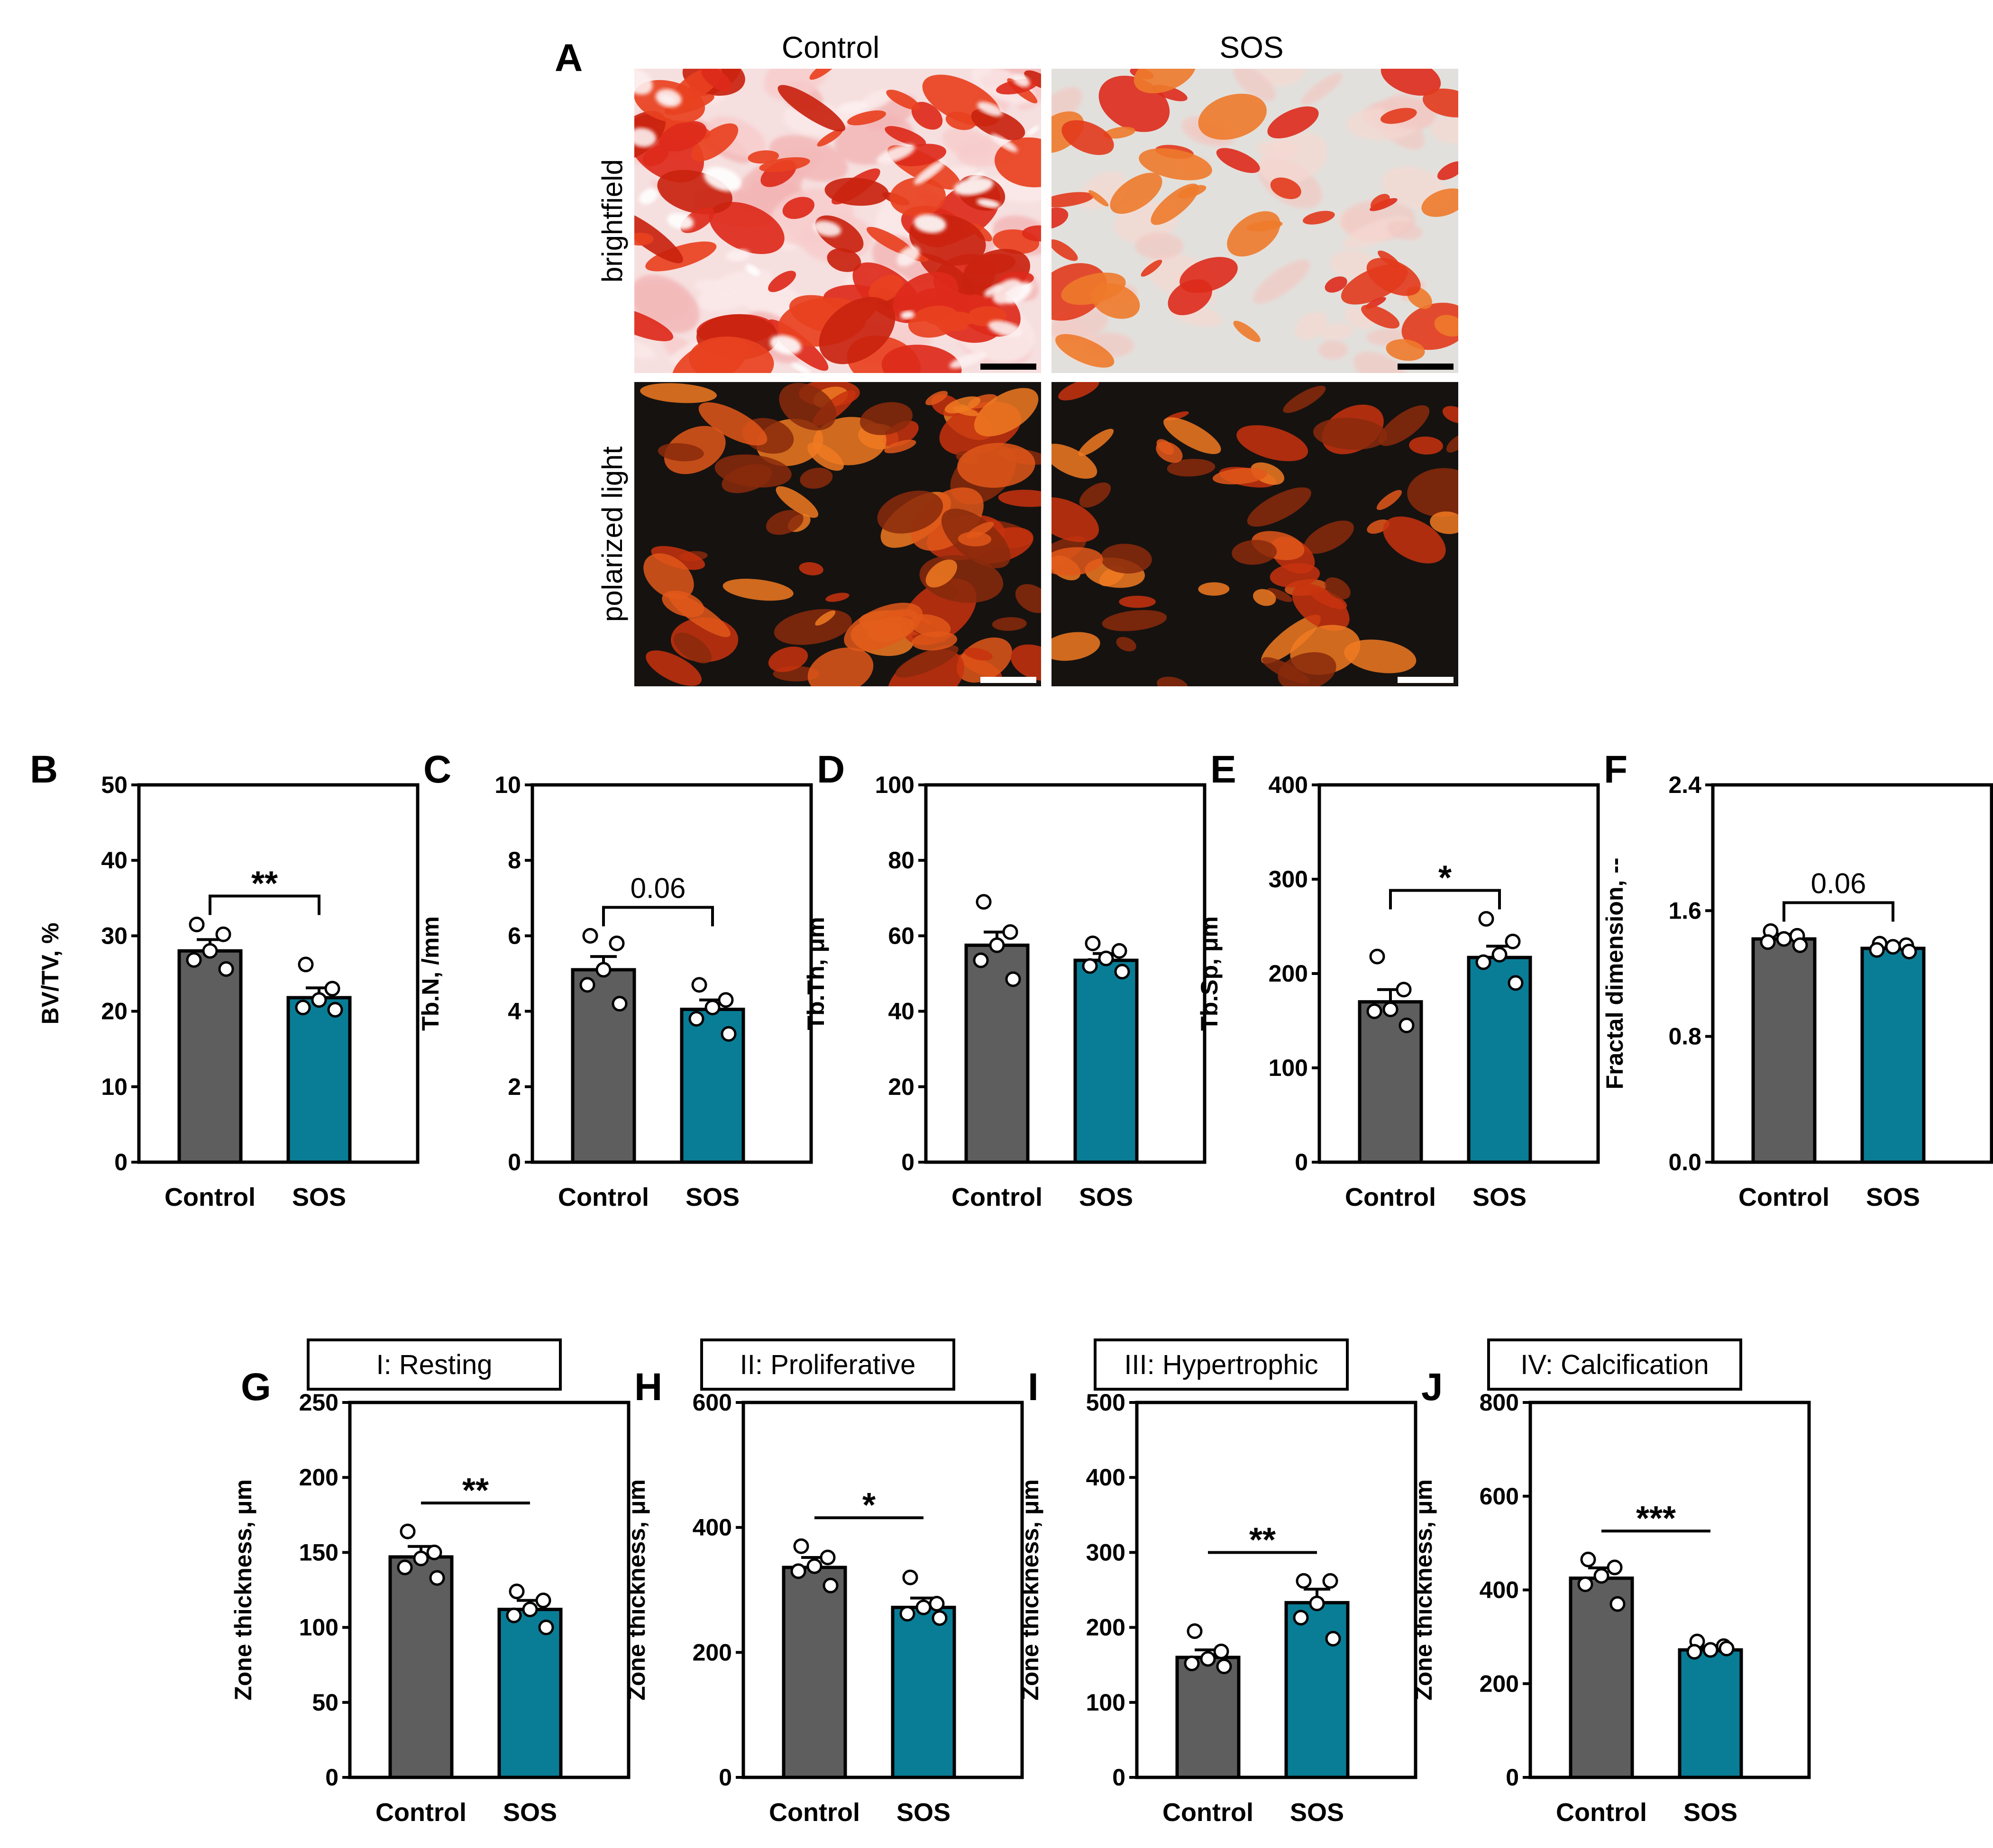 This screenshot has width=1993, height=1848. What do you see at coordinates (430, 973) in the screenshot?
I see `y-axis-label: Tb.N, /mm` at bounding box center [430, 973].